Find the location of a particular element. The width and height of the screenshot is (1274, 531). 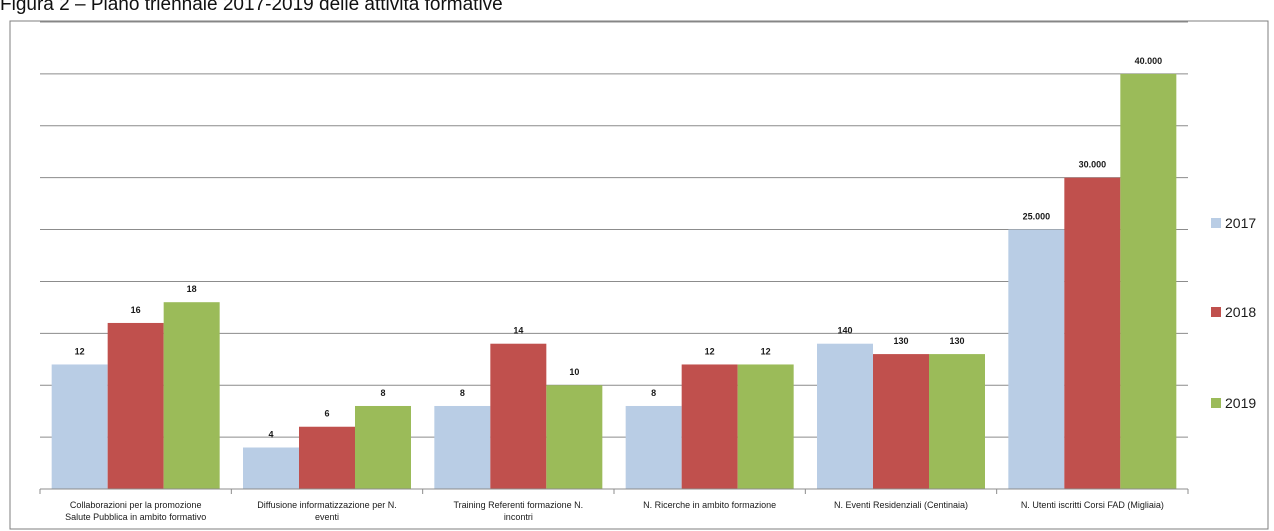

legend-label: 2018 is located at coordinates (1240, 312).